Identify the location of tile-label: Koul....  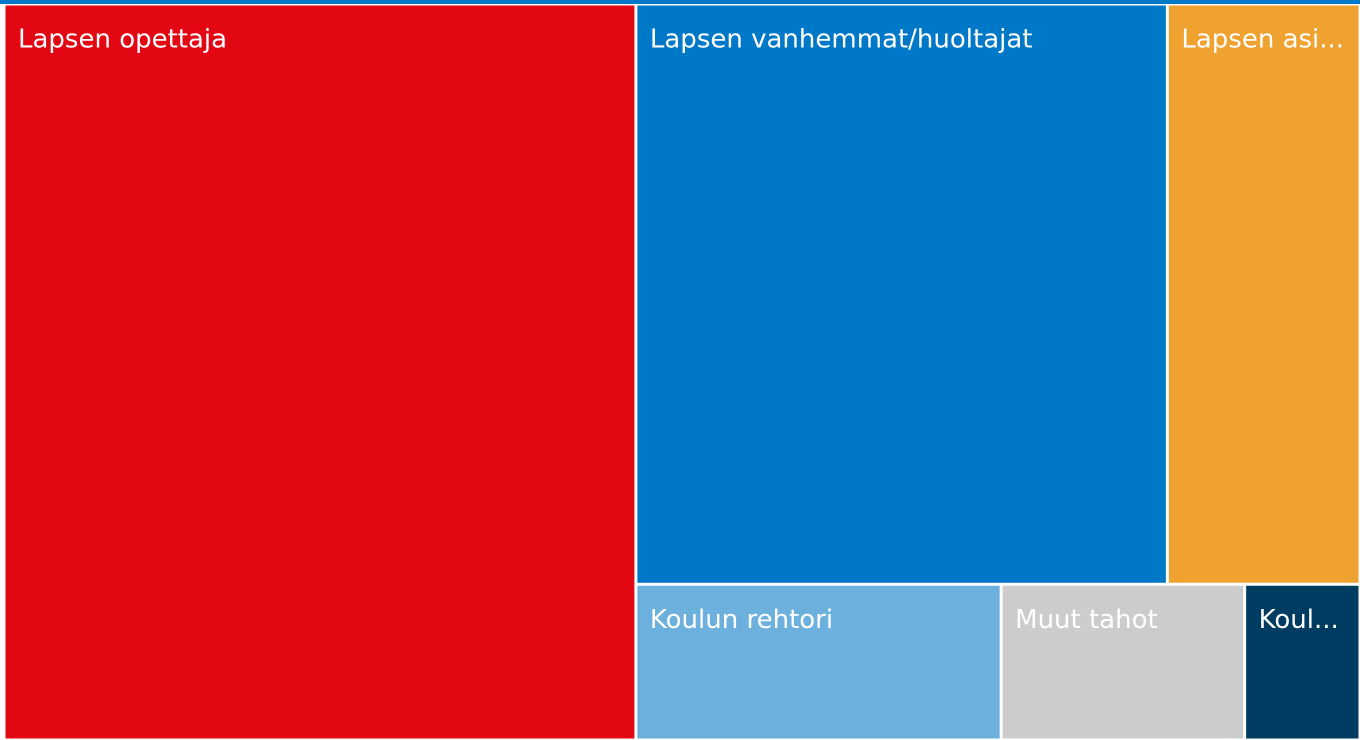
(1299, 620).